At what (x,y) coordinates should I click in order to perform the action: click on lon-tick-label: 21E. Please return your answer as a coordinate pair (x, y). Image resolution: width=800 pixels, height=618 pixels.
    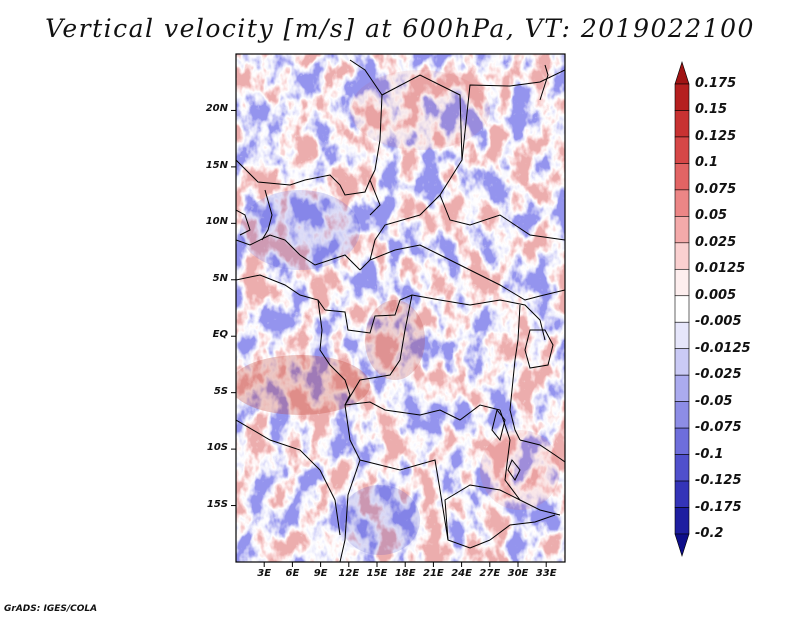
    Looking at the image, I should click on (433, 573).